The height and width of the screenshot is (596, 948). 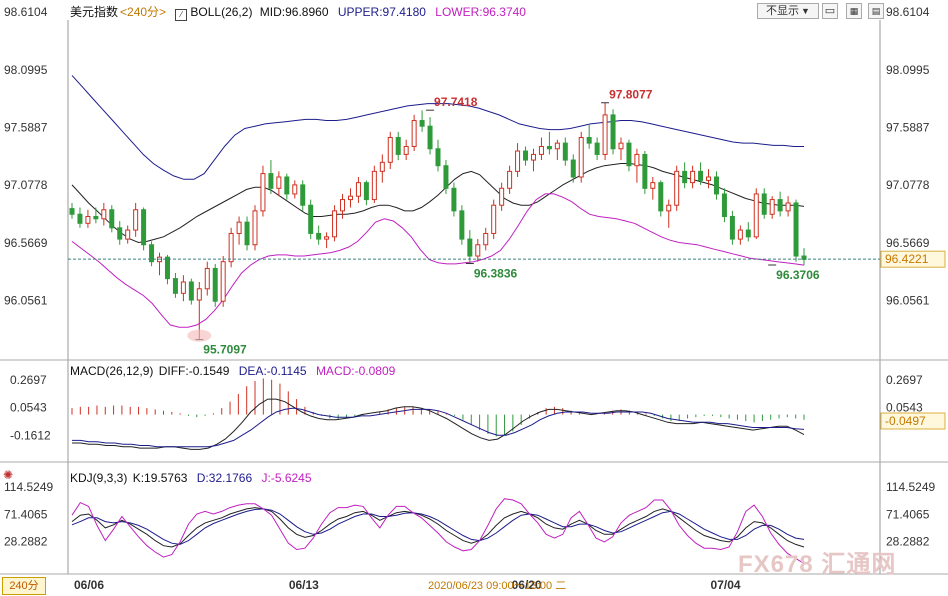 I want to click on kdj-j-line, so click(x=438, y=531).